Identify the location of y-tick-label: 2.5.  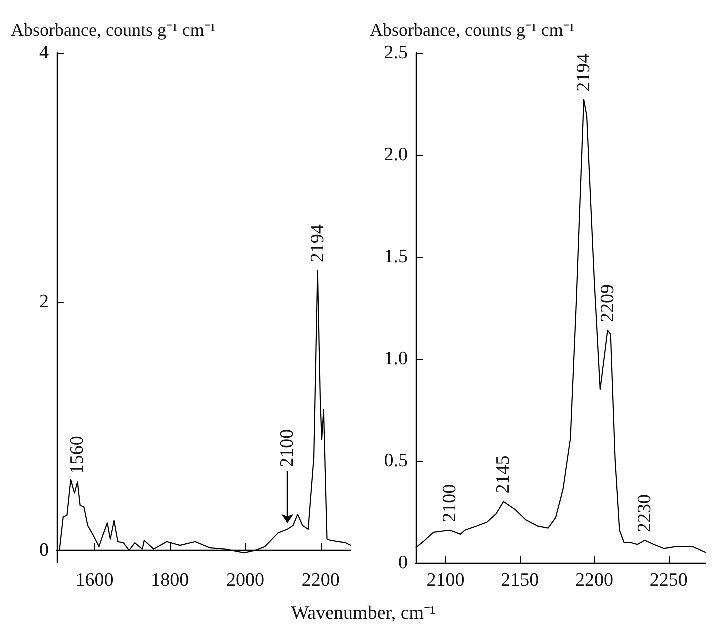
(396, 53).